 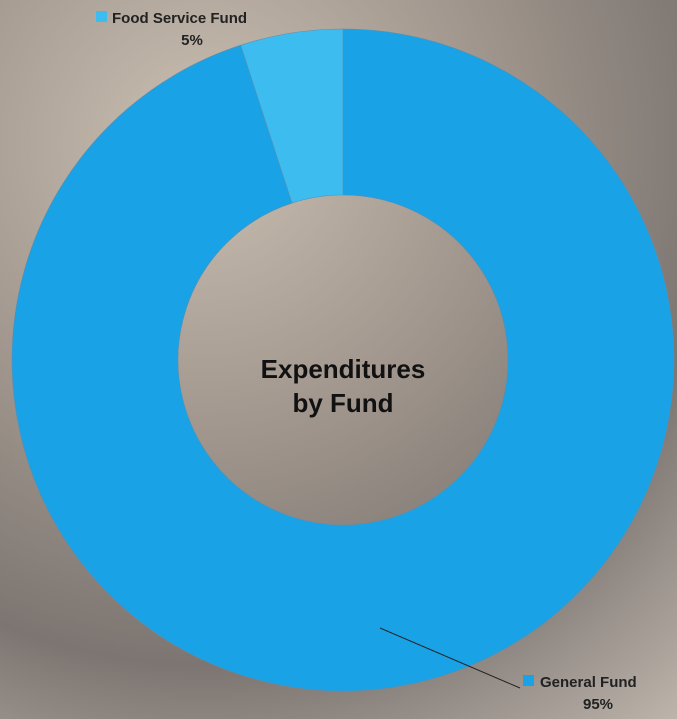 I want to click on value-label: 5%, so click(x=192, y=40).